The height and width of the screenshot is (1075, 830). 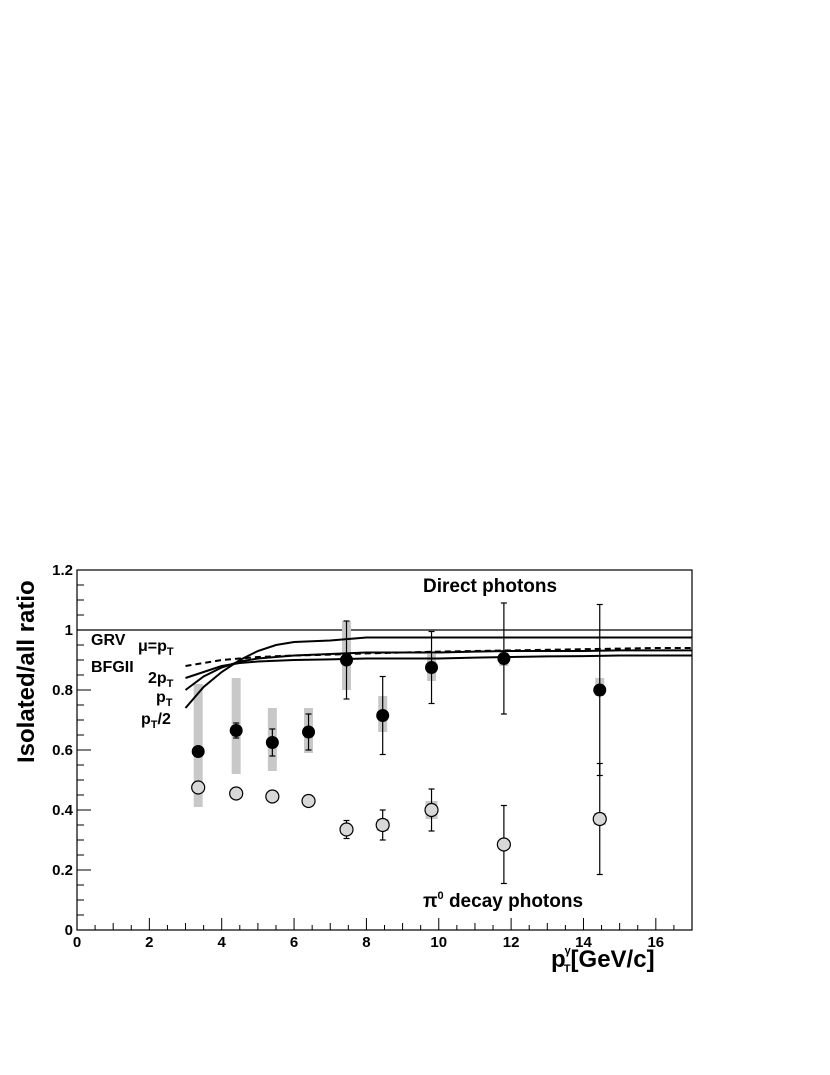 I want to click on scale-pt-half-label: pT/2, so click(x=156, y=721).